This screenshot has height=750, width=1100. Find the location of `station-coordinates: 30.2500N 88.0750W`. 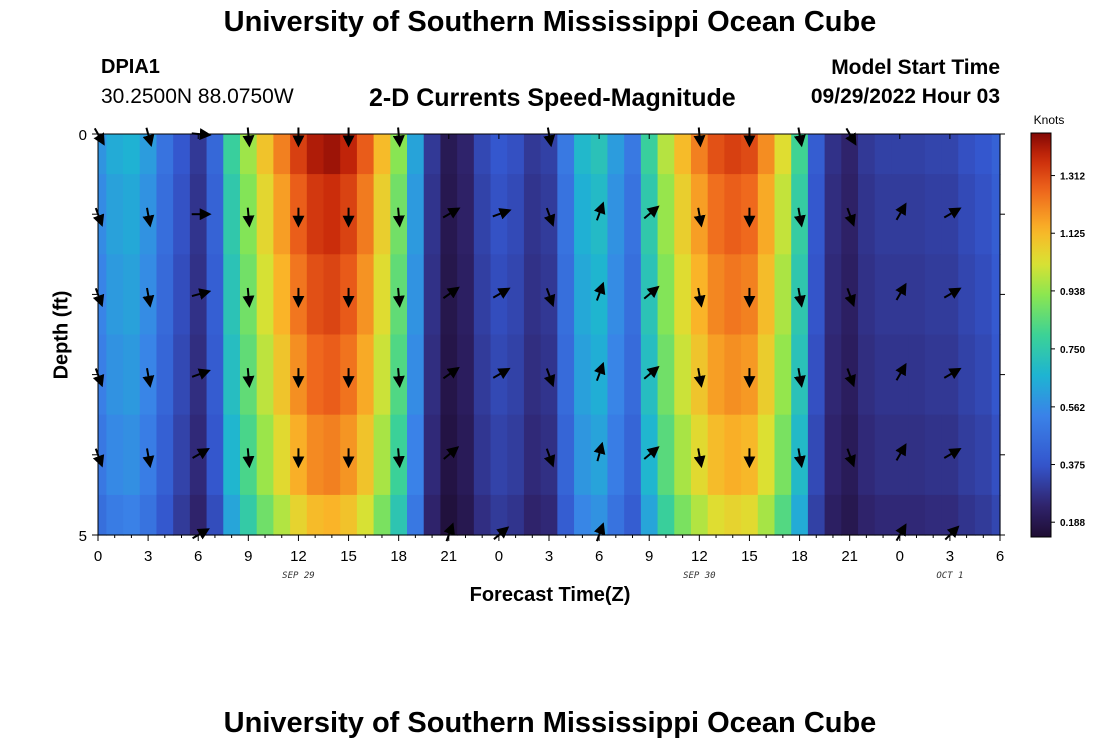

station-coordinates: 30.2500N 88.0750W is located at coordinates (197, 96).